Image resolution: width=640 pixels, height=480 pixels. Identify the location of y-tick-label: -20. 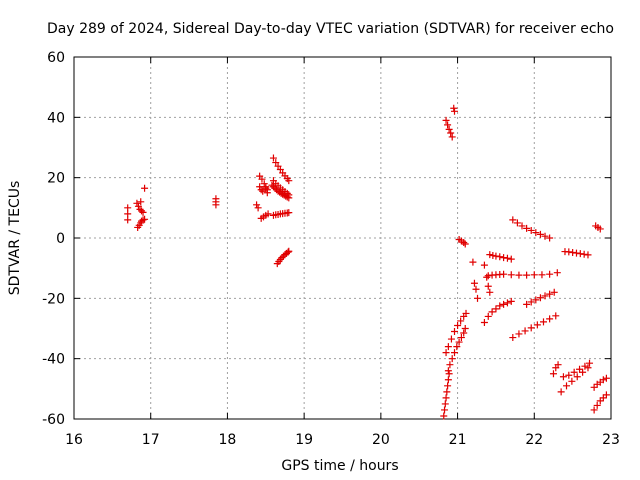
(53, 299).